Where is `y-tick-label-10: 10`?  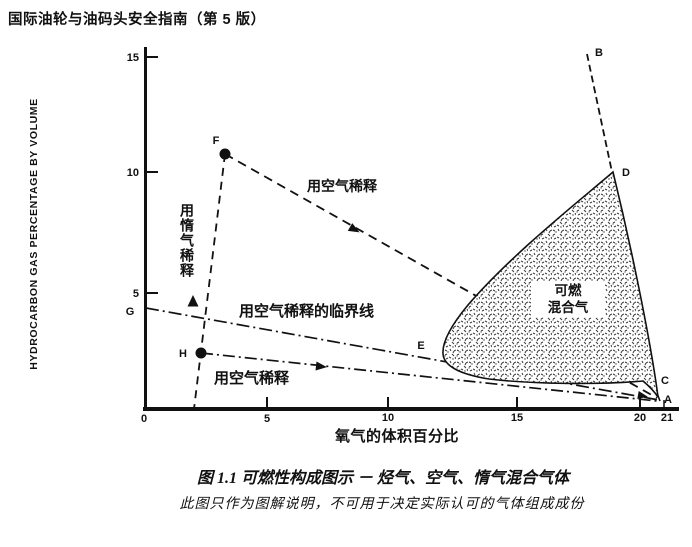
y-tick-label-10: 10 is located at coordinates (133, 173).